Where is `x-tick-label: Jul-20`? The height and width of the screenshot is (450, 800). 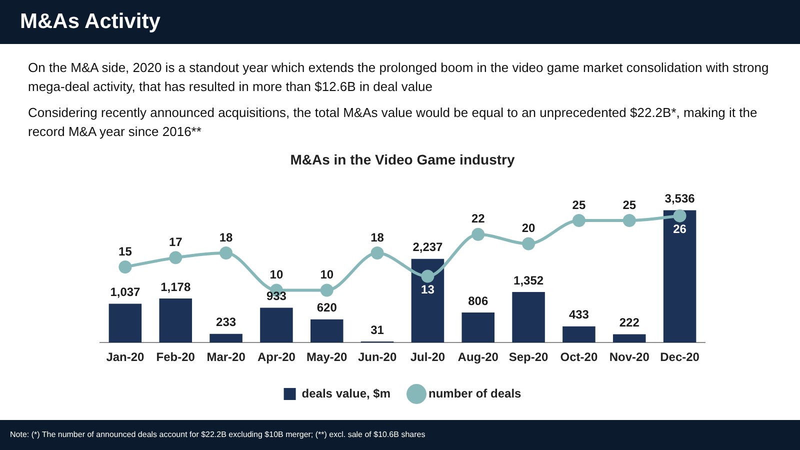 x-tick-label: Jul-20 is located at coordinates (428, 357).